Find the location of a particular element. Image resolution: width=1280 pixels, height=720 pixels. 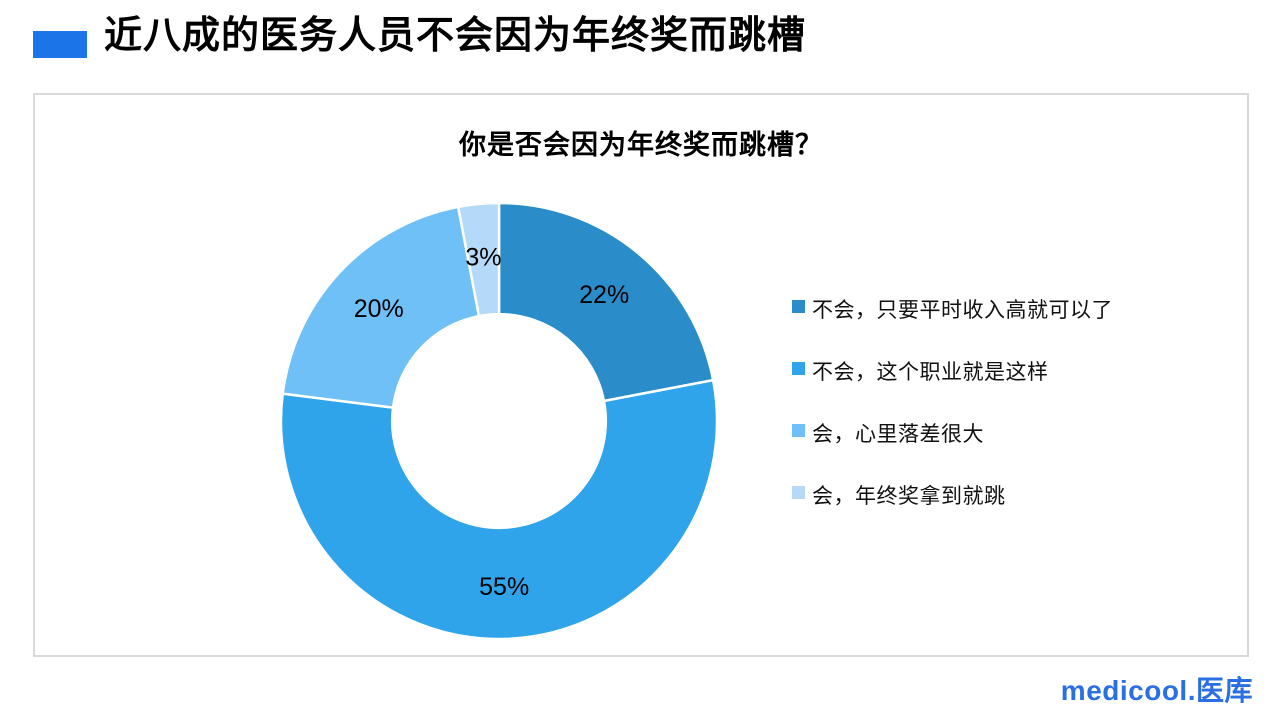

slice-percent-label: 20% is located at coordinates (379, 309).